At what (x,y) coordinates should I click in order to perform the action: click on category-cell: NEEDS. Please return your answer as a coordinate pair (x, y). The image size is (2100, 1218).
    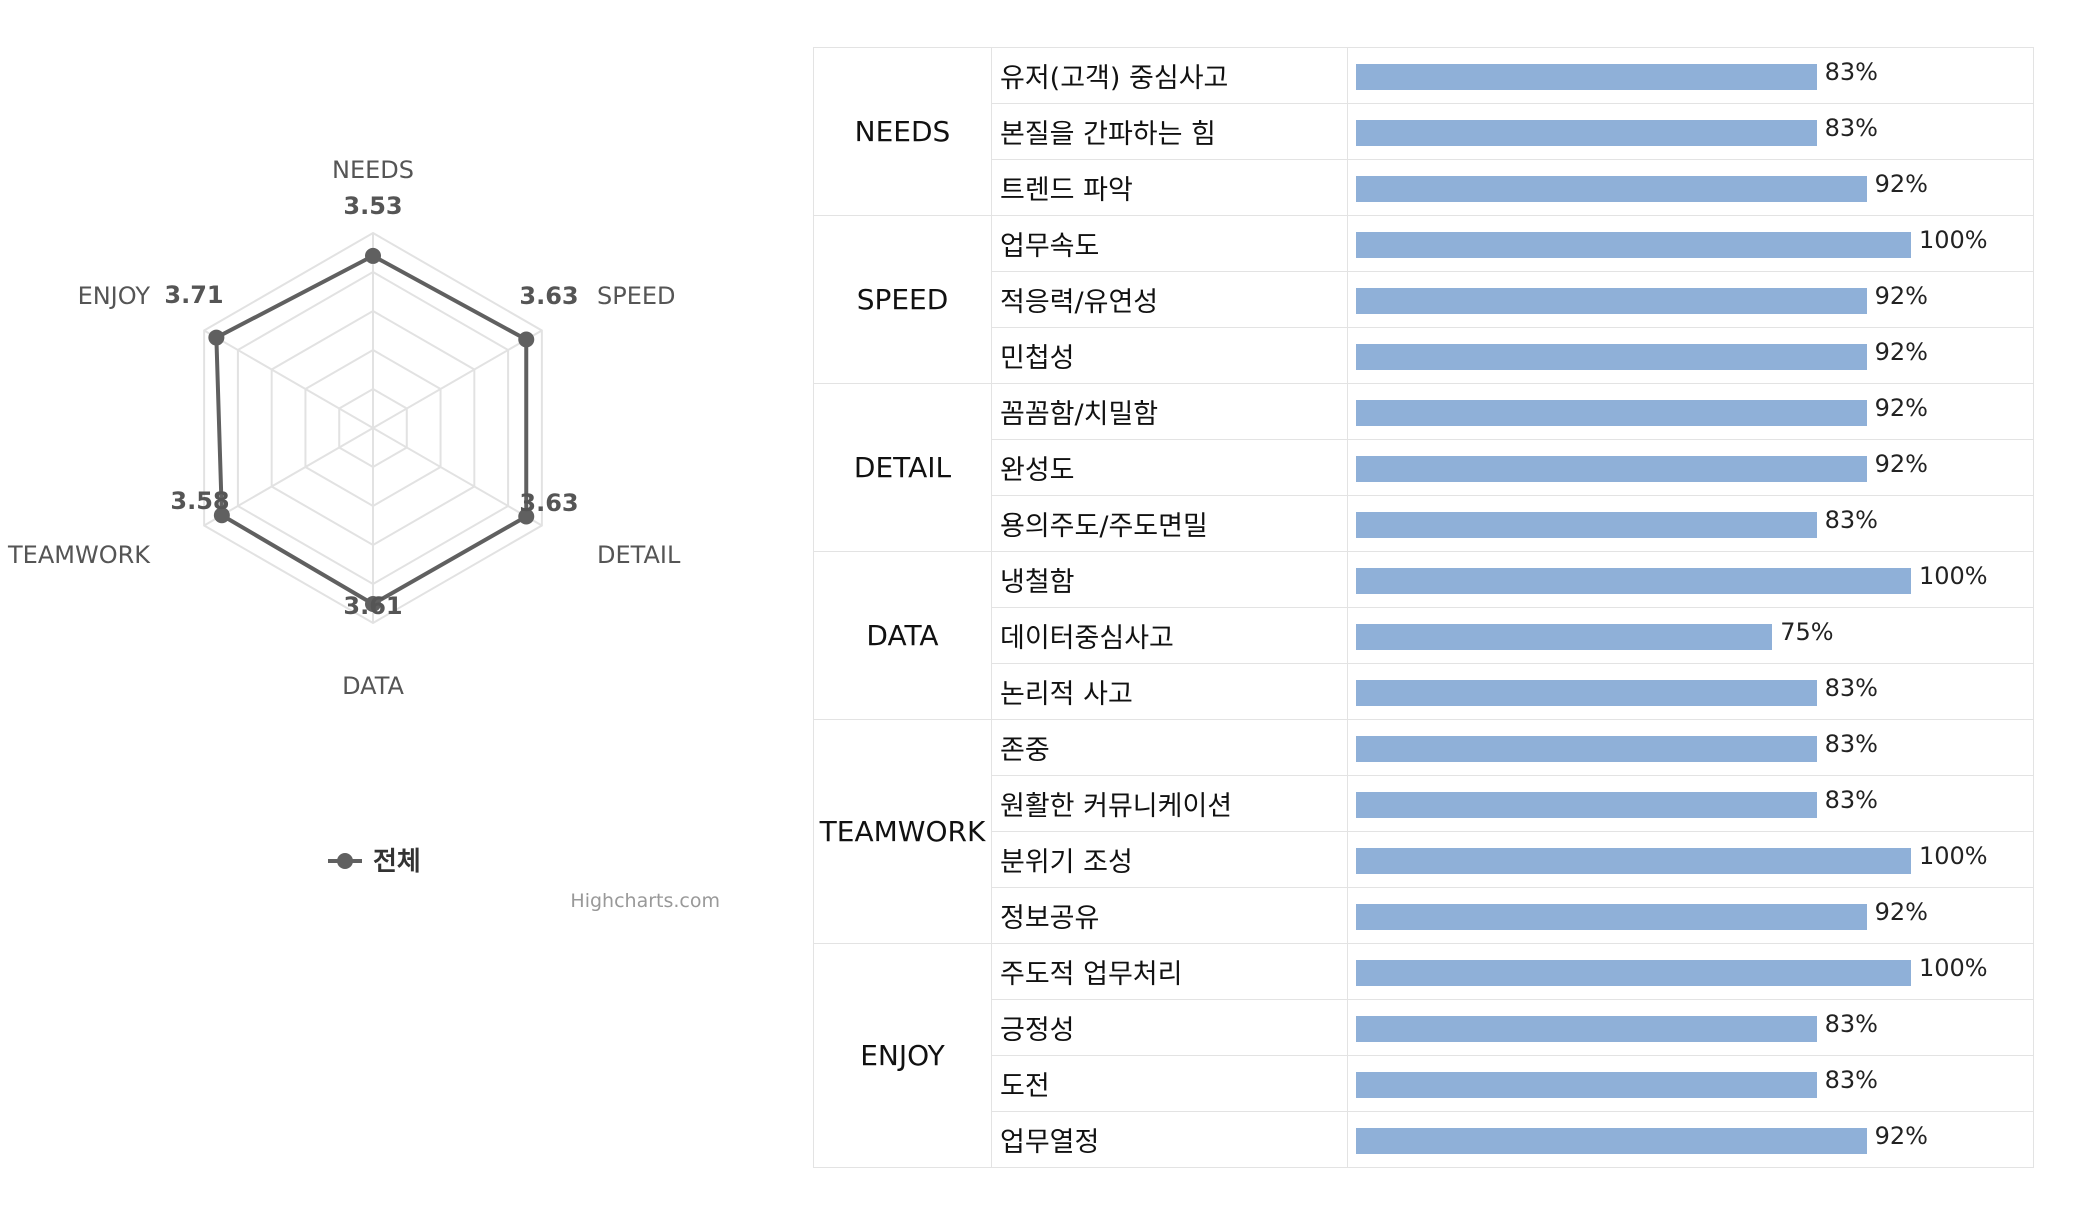
    Looking at the image, I should click on (902, 131).